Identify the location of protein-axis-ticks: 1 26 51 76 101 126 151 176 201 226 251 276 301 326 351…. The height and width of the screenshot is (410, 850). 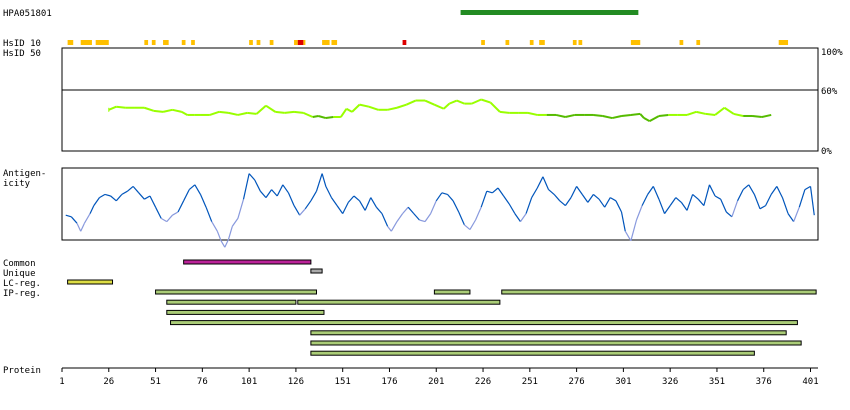
(439, 377).